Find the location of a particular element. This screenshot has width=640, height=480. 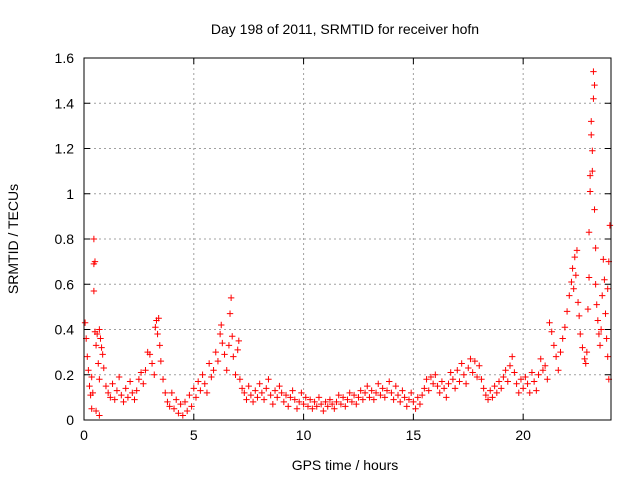

y-tick-label: 1 is located at coordinates (70, 194).